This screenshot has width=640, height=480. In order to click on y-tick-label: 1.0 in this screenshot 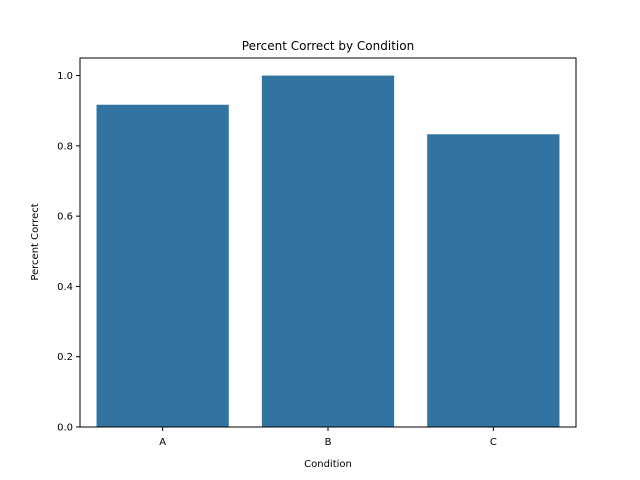, I will do `click(65, 76)`.